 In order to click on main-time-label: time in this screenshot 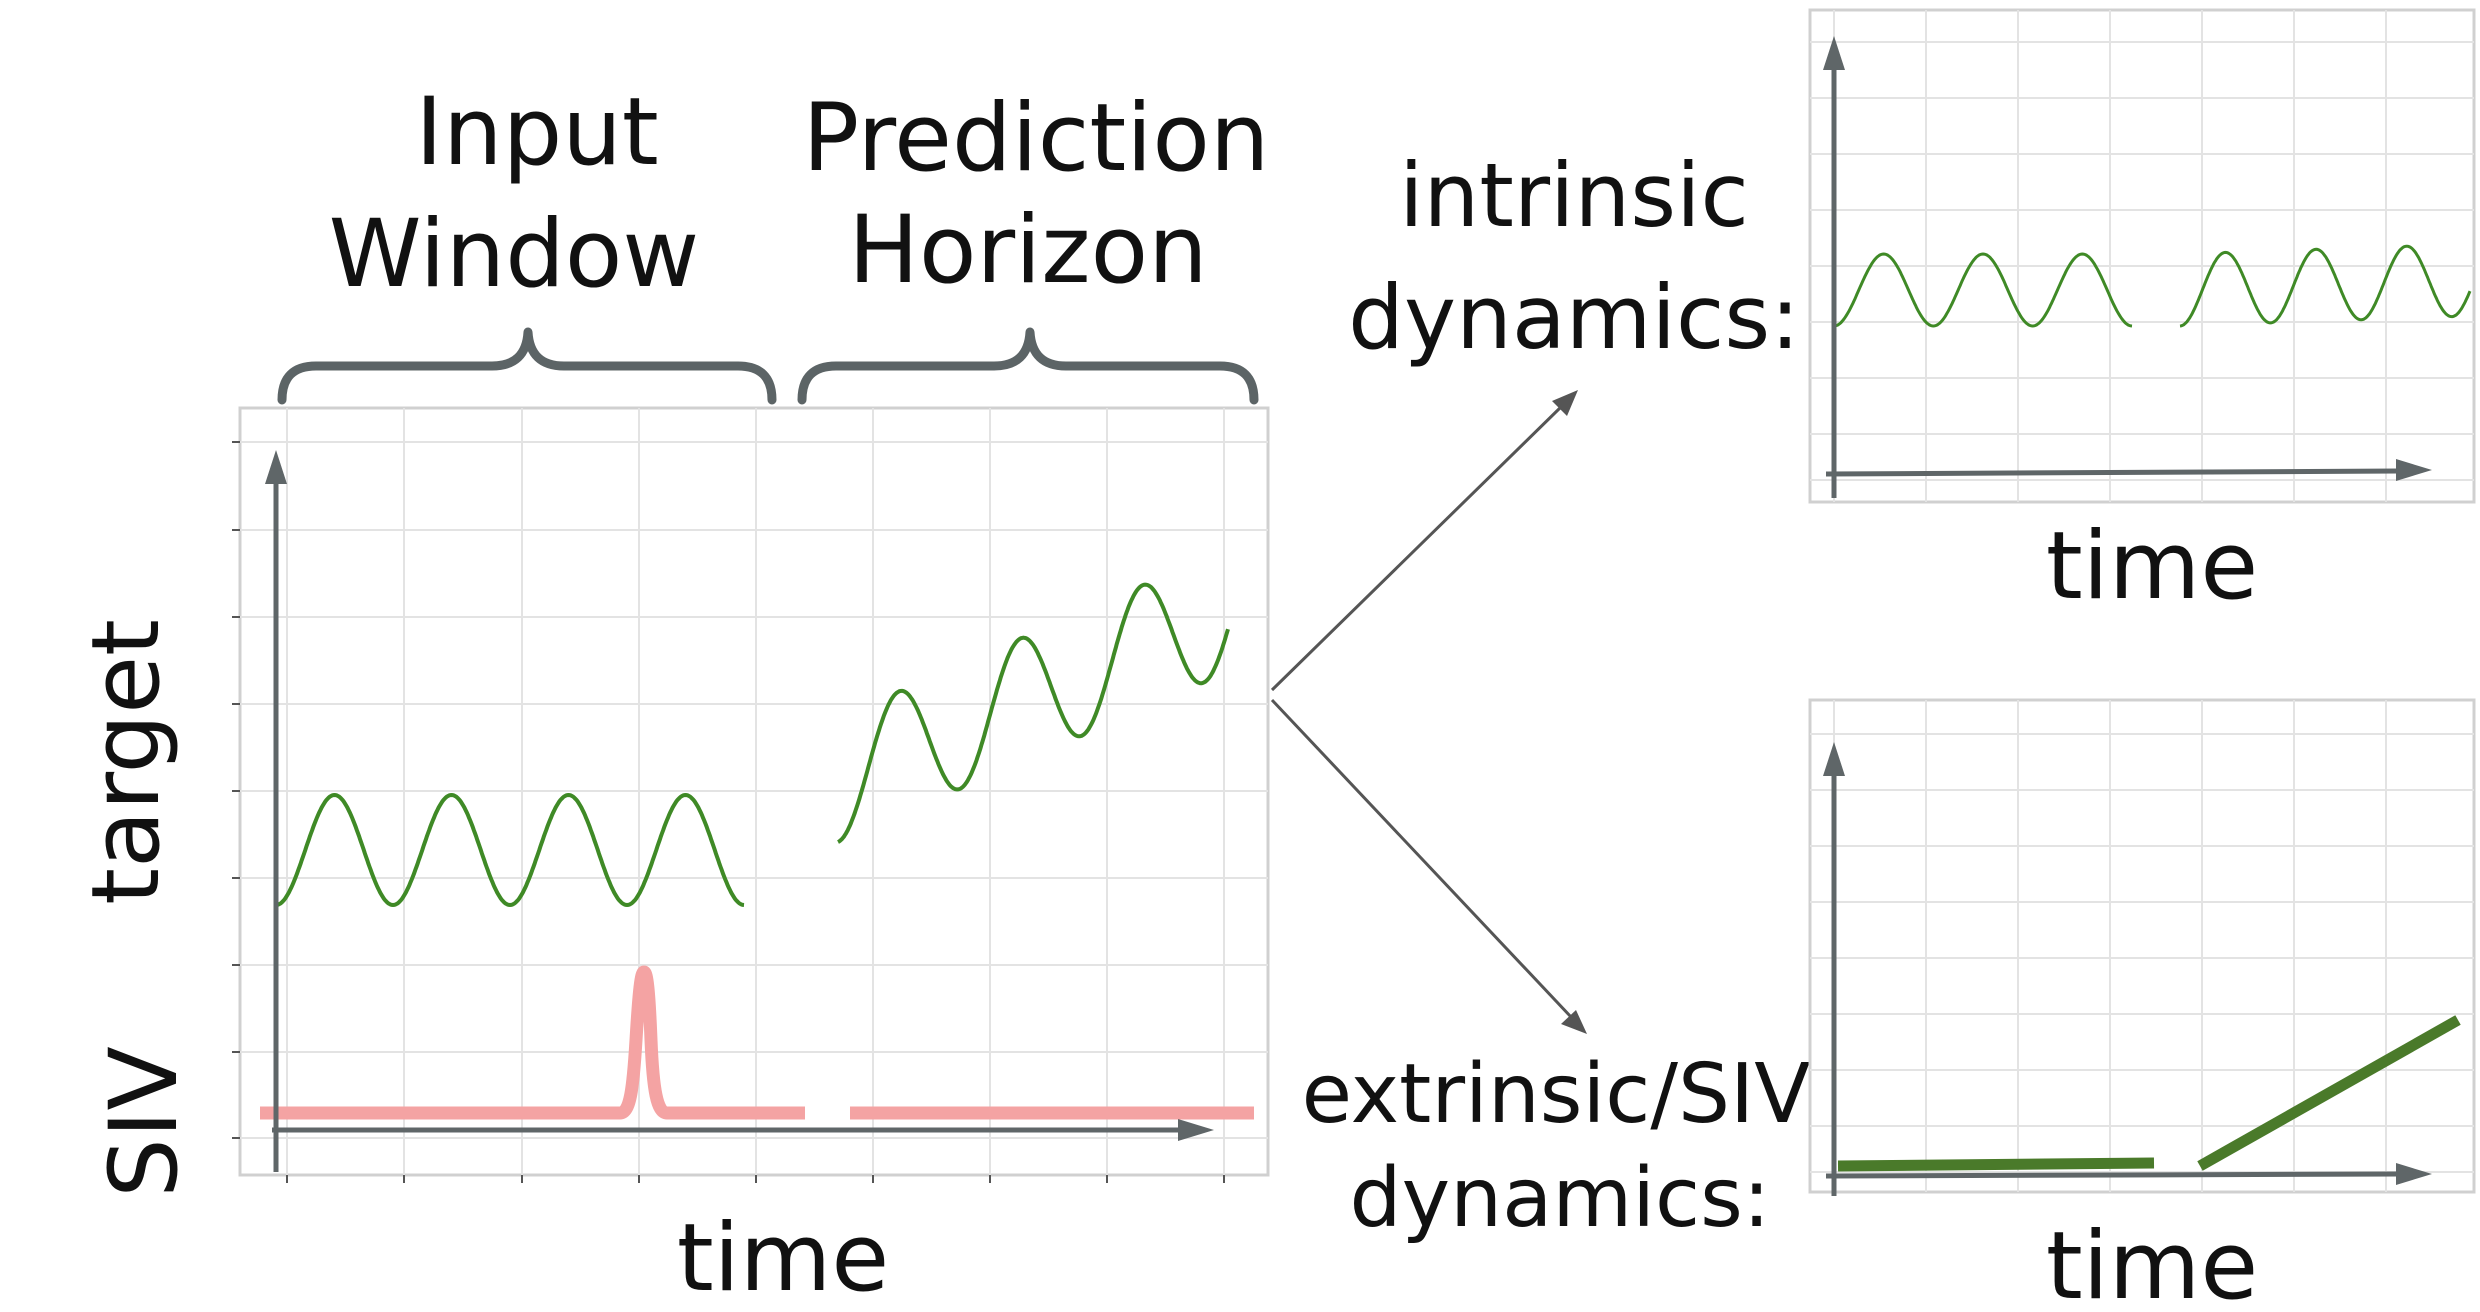, I will do `click(783, 1258)`.